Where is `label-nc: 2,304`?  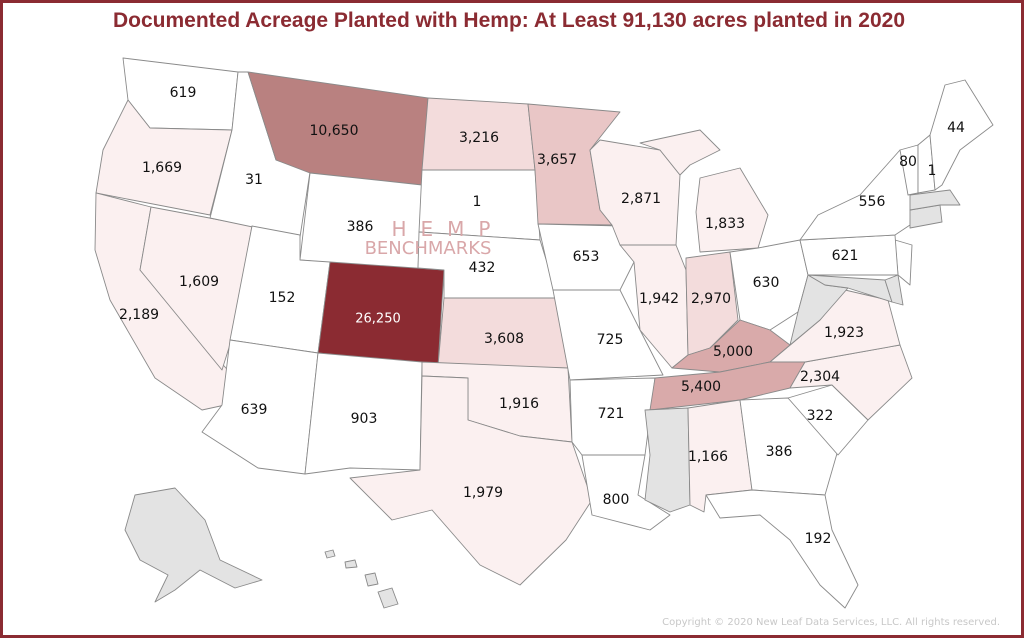
label-nc: 2,304 is located at coordinates (820, 377).